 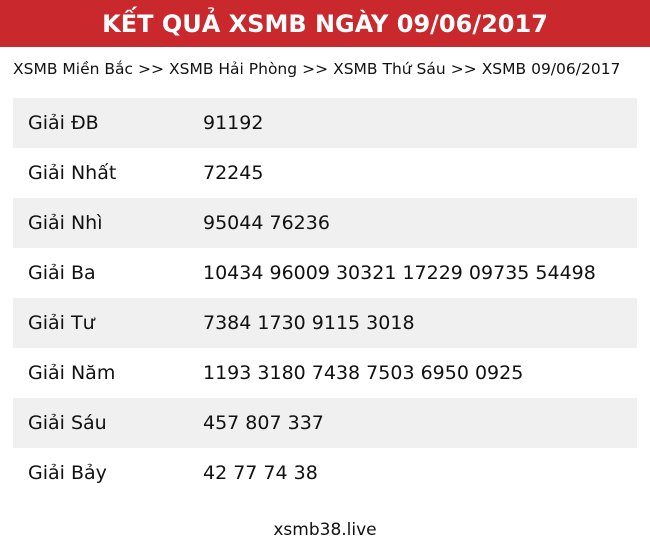 I want to click on table-row-giai-bay: Giải Bảy 42 77 74 38, so click(x=325, y=473).